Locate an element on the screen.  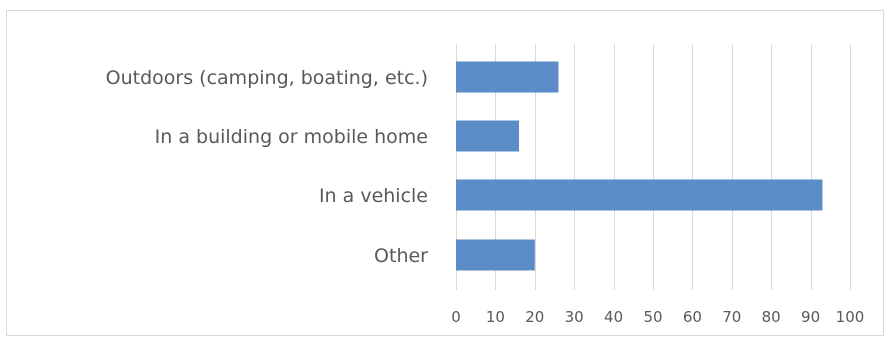
x-tick-label: 70 is located at coordinates (731, 317).